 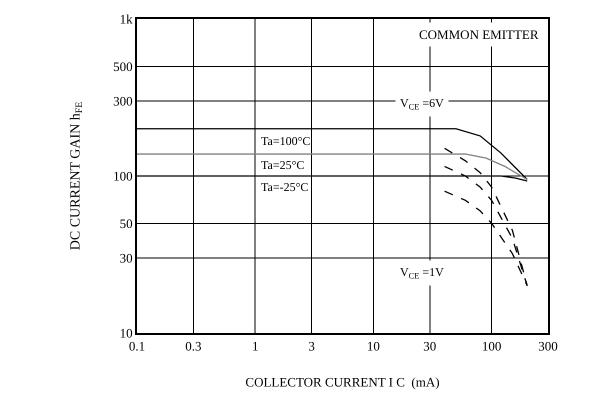 What do you see at coordinates (342, 382) in the screenshot?
I see `x-axis-title: COLLECTOR CURRENT I C (mA)` at bounding box center [342, 382].